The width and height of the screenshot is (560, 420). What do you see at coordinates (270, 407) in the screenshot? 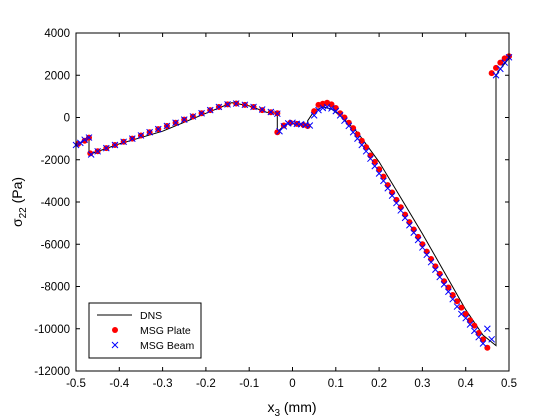
I see `x-axis-label-main: x` at bounding box center [270, 407].